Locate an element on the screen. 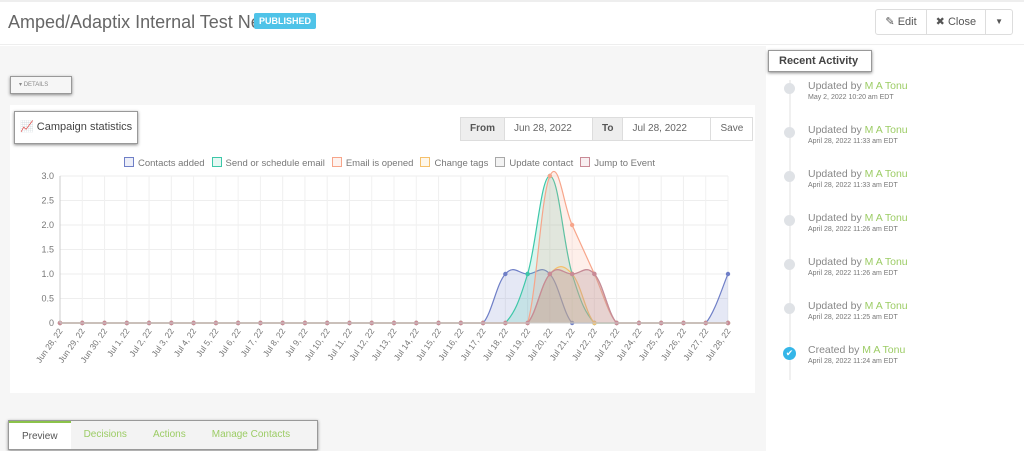  y-tick-label: 0 is located at coordinates (51, 323).